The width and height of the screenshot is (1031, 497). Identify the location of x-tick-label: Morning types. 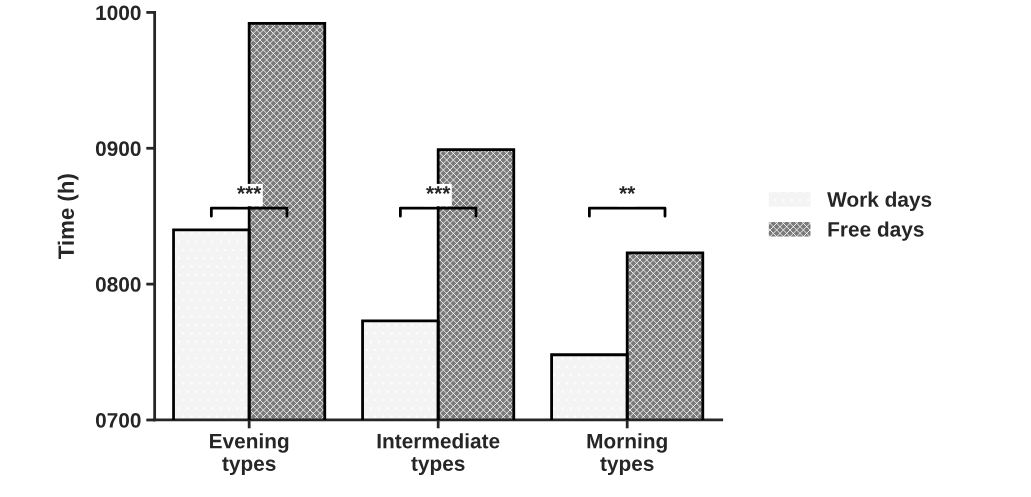
(627, 454).